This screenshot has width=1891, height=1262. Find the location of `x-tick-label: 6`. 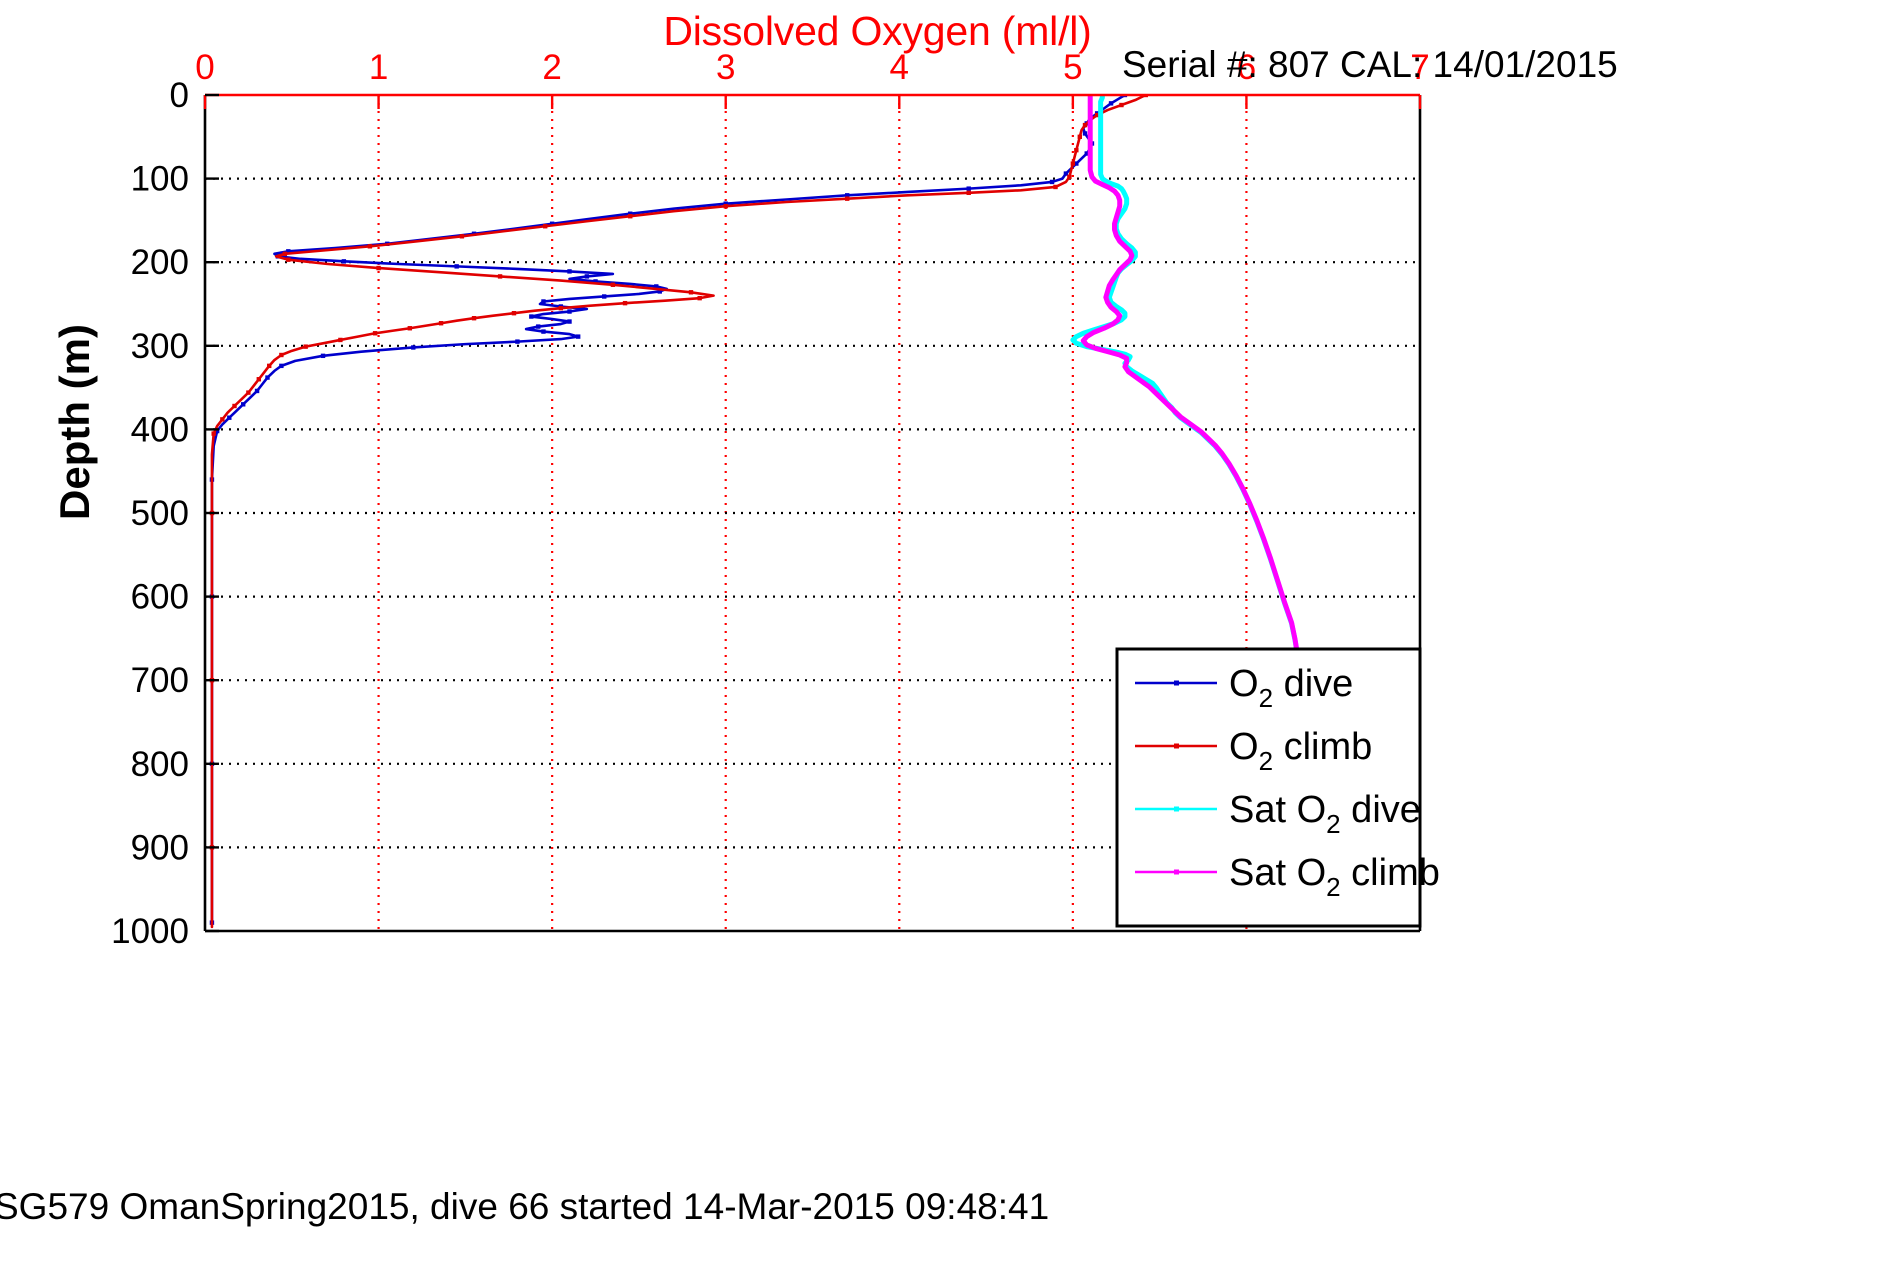

x-tick-label: 6 is located at coordinates (1246, 67).